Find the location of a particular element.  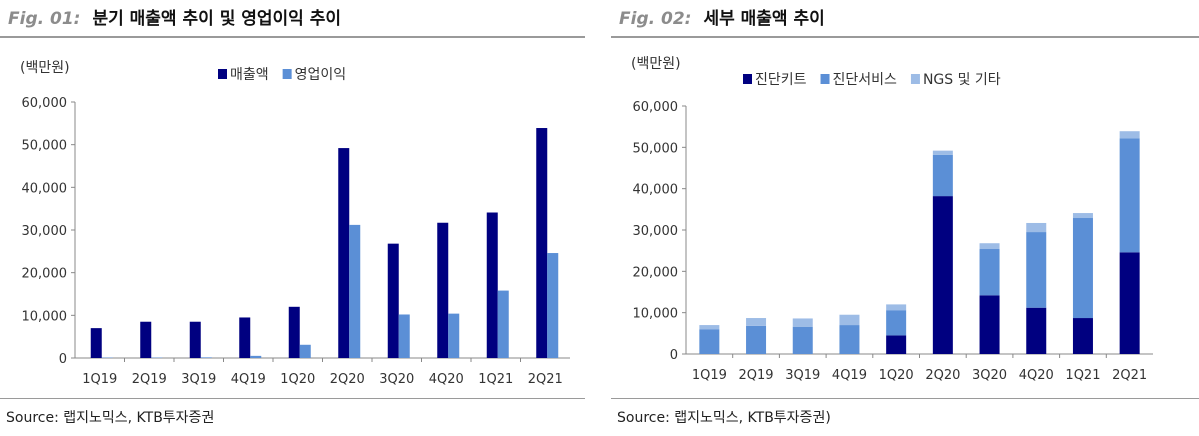

legend-label-2: 영업이익 is located at coordinates (321, 75).